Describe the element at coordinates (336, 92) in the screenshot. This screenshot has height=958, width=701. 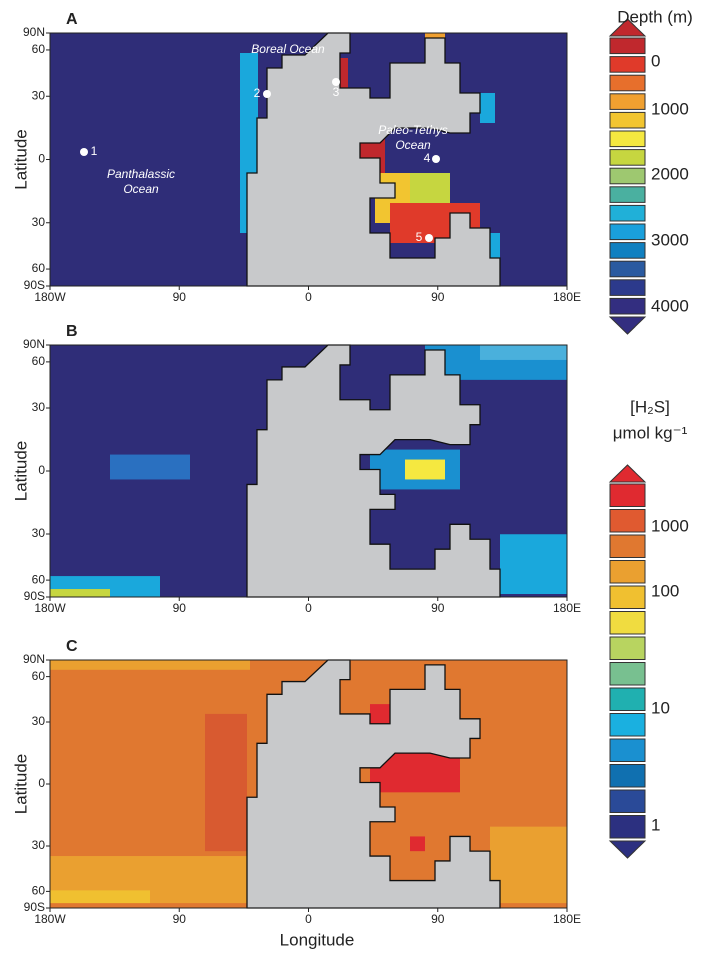
I see `site-label: 3` at that location.